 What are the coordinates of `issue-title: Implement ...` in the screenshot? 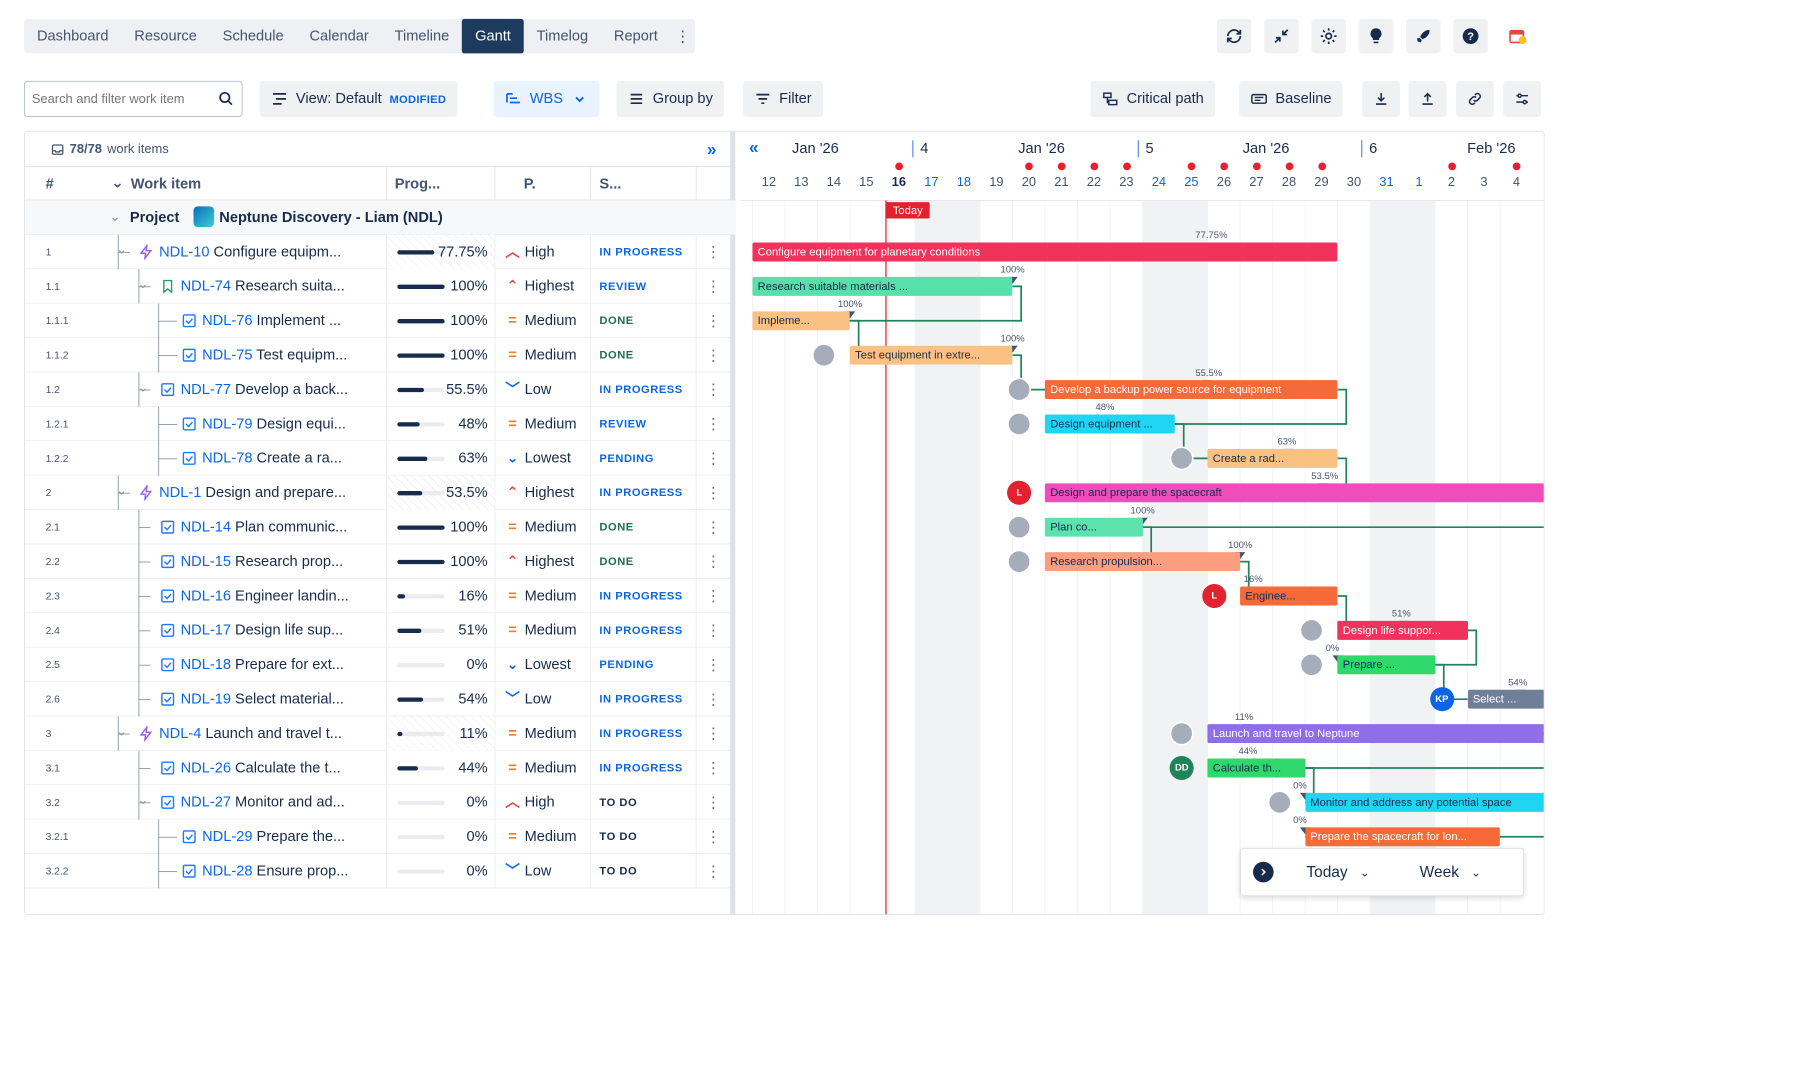 It's located at (299, 320).